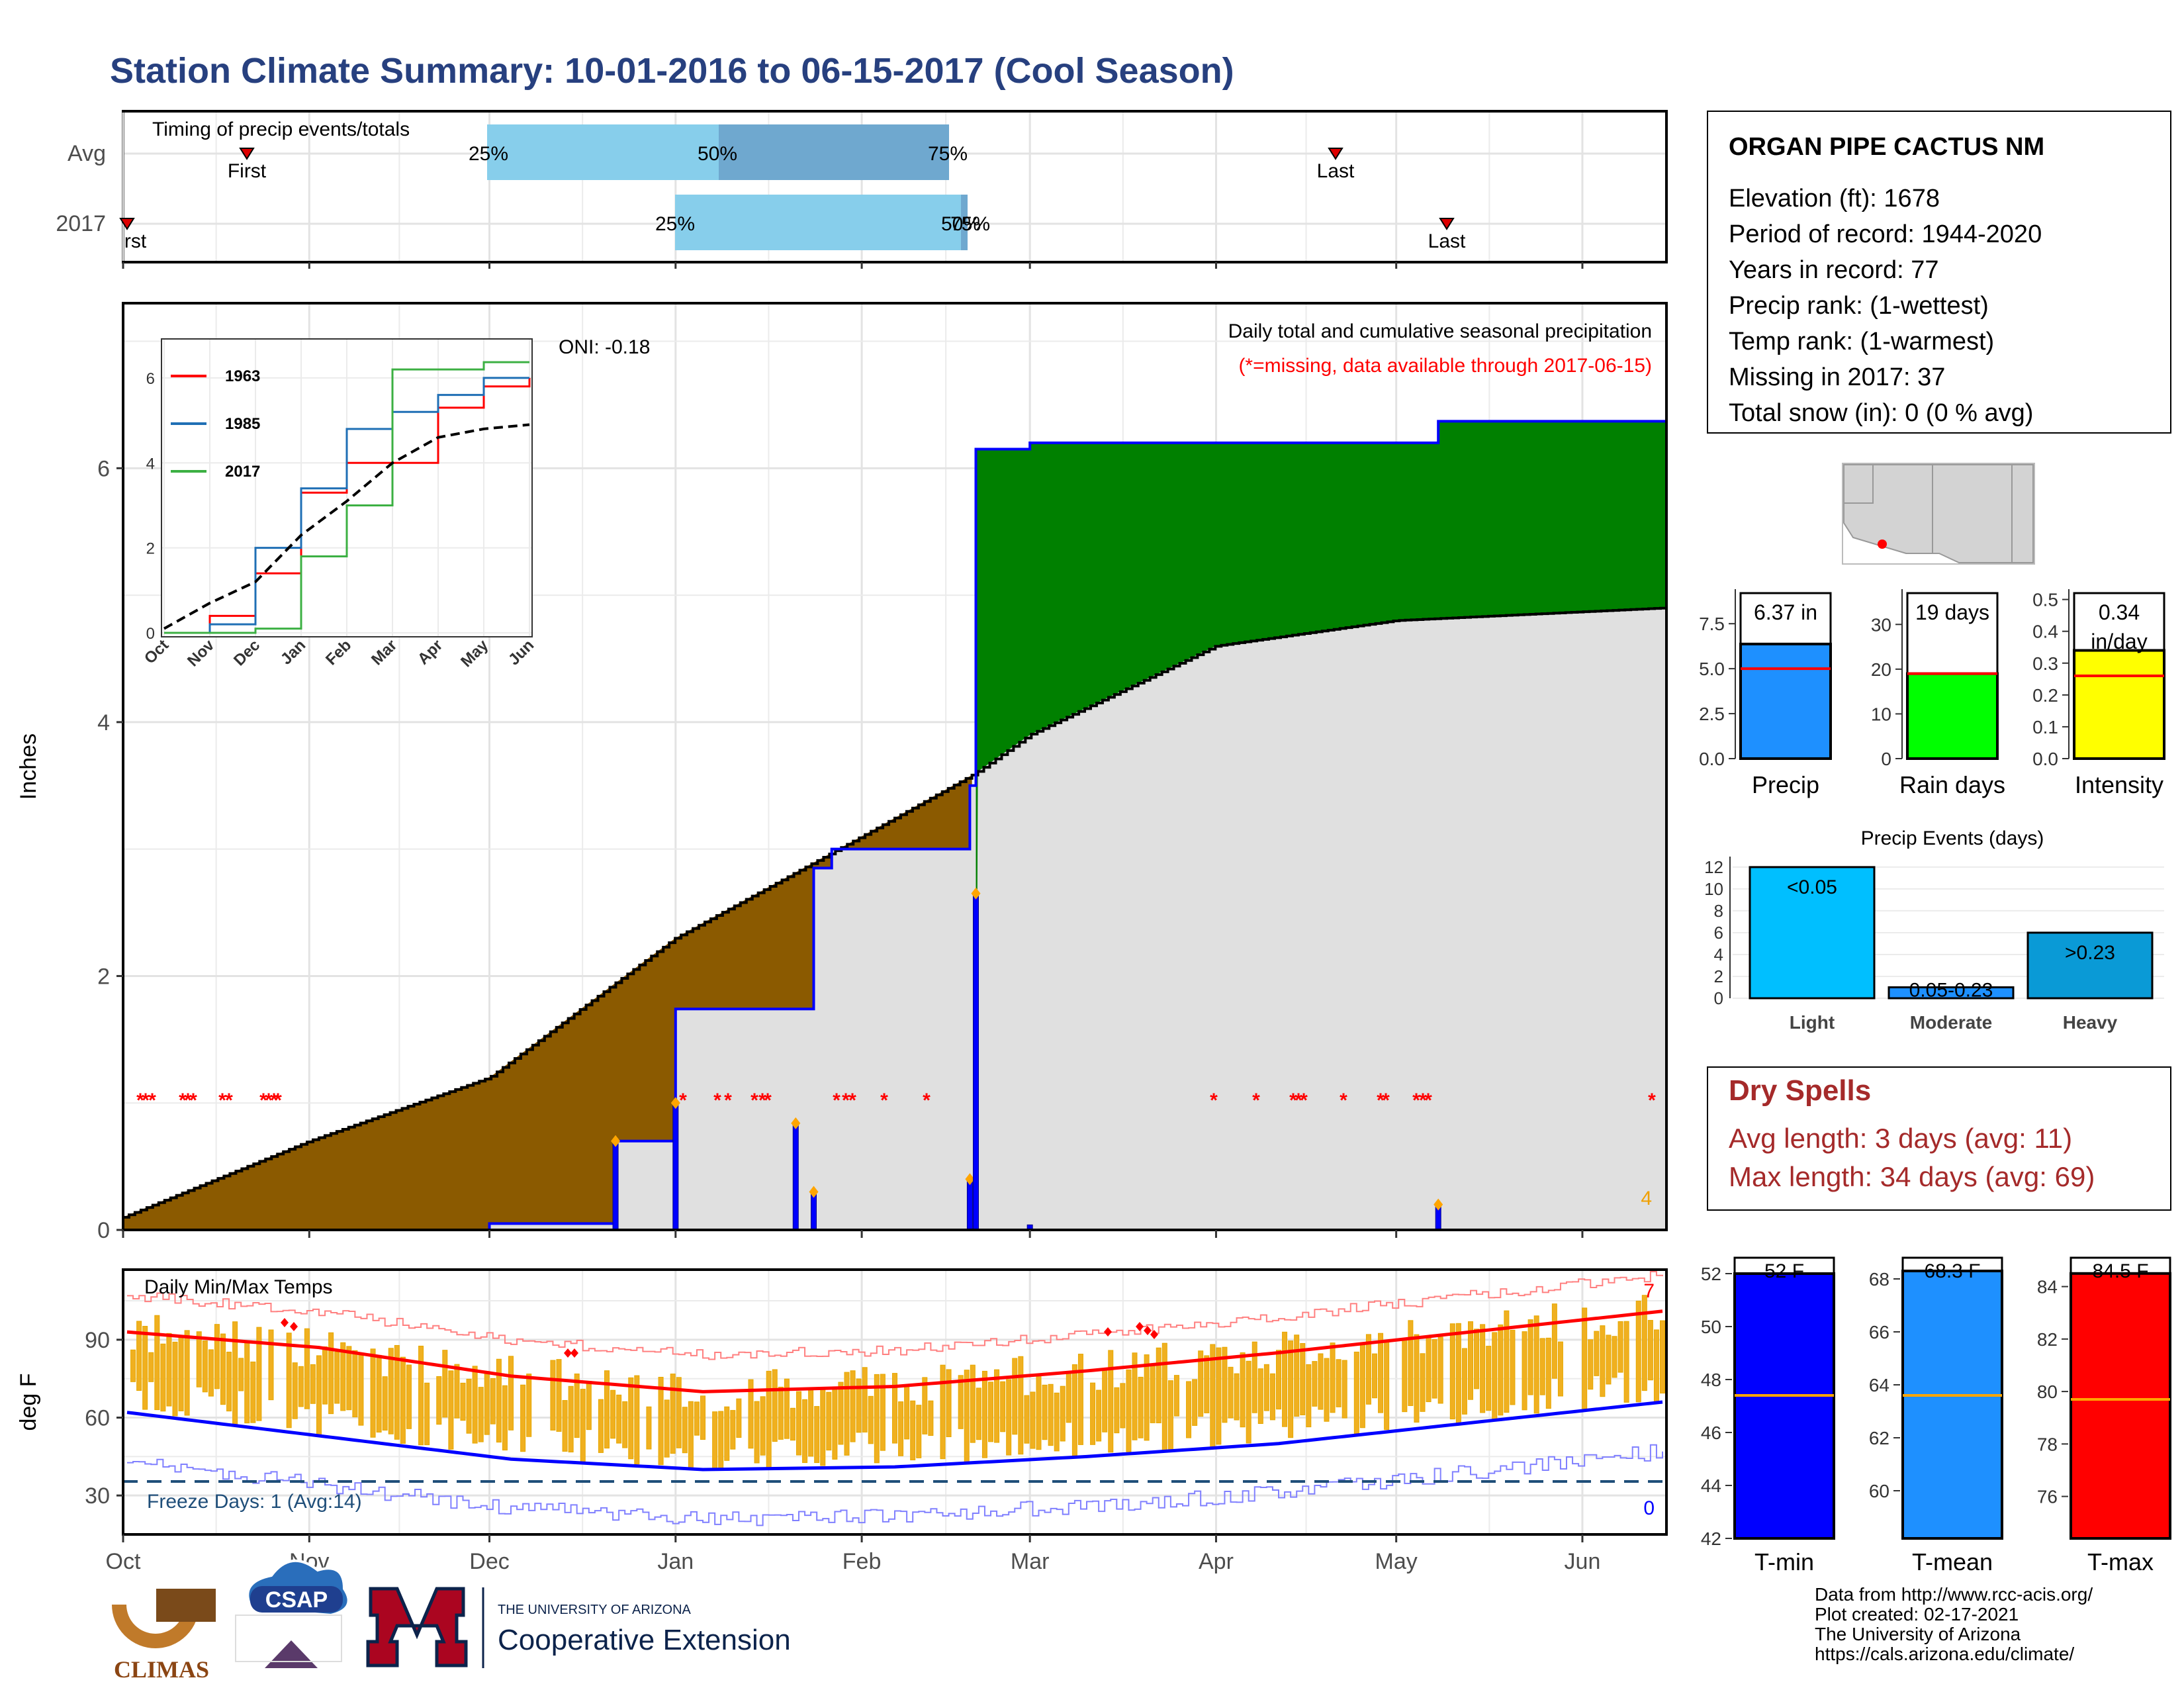  I want to click on summary-ytick: 0.0, so click(1712, 759).